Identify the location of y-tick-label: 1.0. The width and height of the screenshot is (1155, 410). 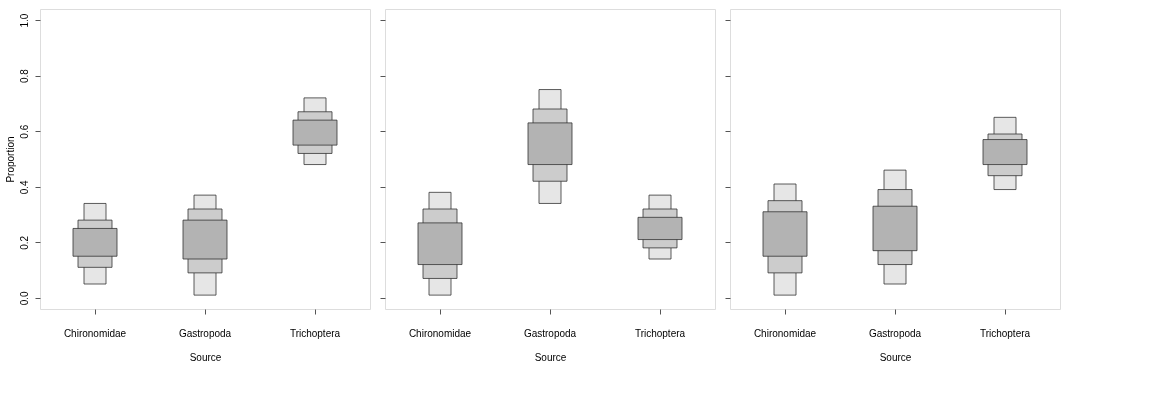
(24, 20).